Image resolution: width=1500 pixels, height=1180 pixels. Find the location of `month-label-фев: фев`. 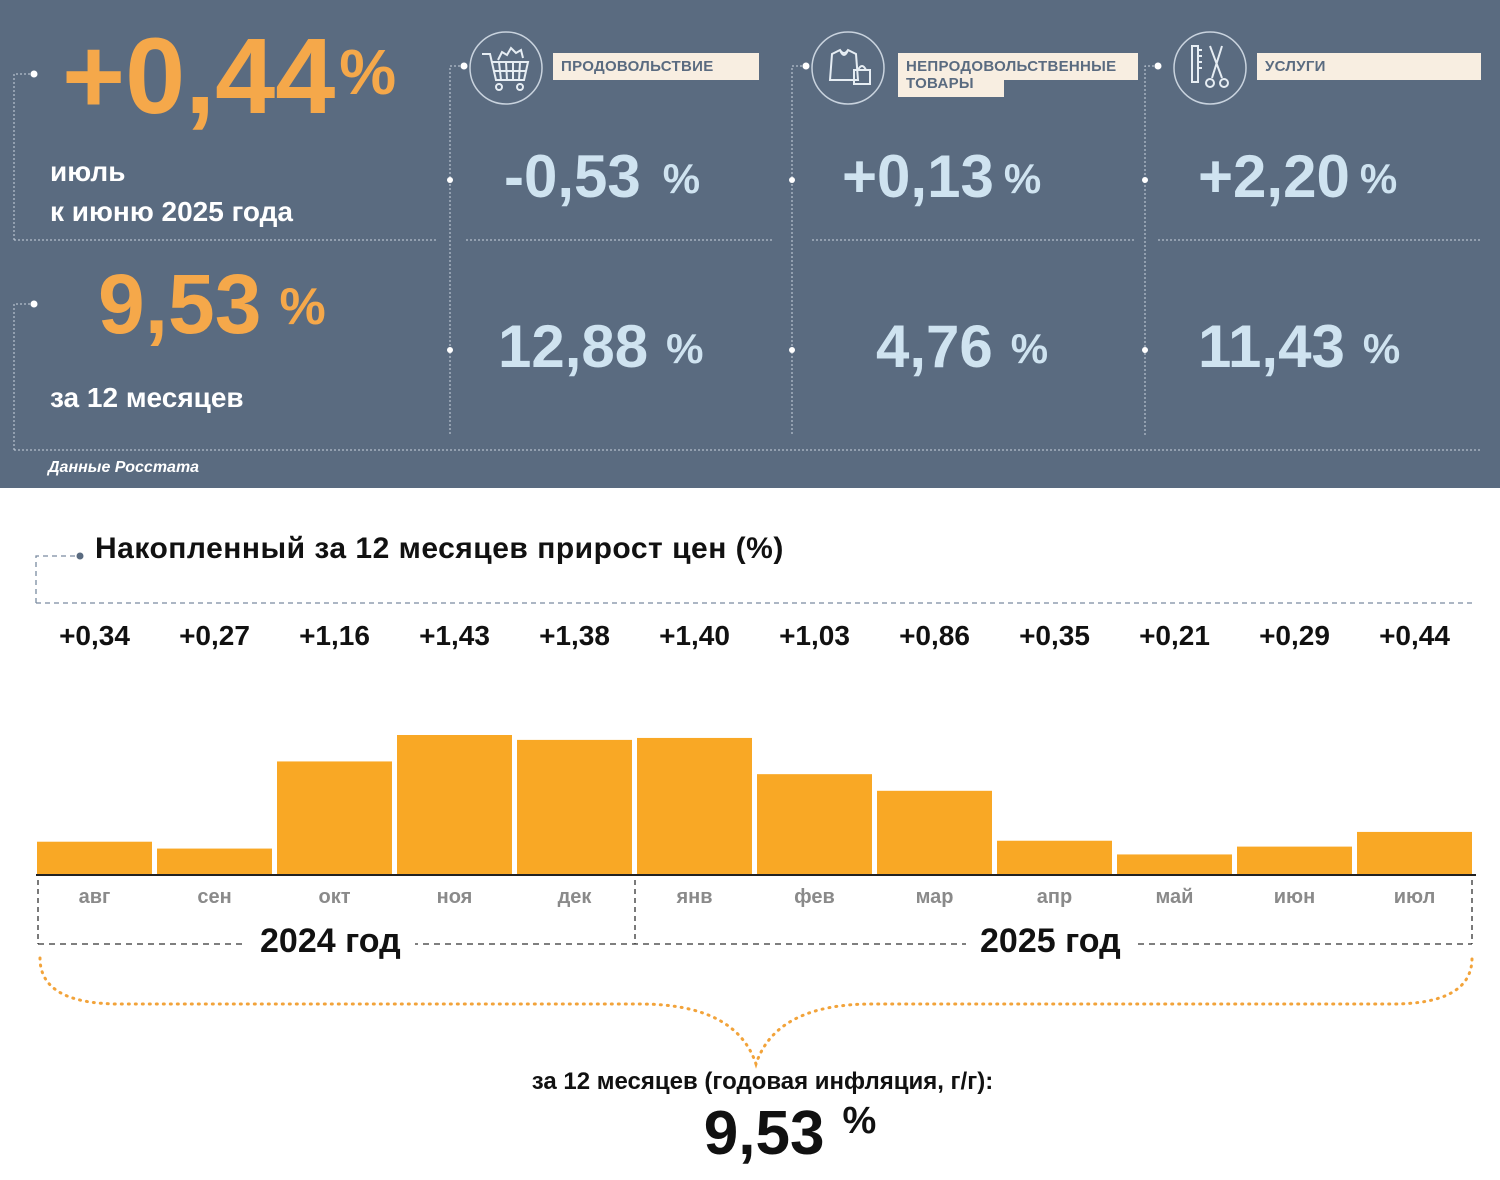

month-label-фев: фев is located at coordinates (814, 897).